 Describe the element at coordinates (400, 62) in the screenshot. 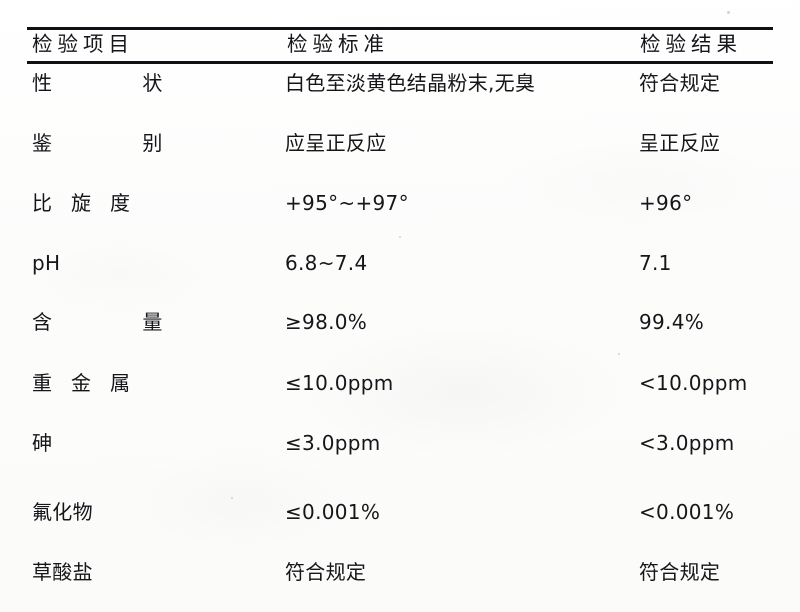

I see `table-header-rule` at that location.